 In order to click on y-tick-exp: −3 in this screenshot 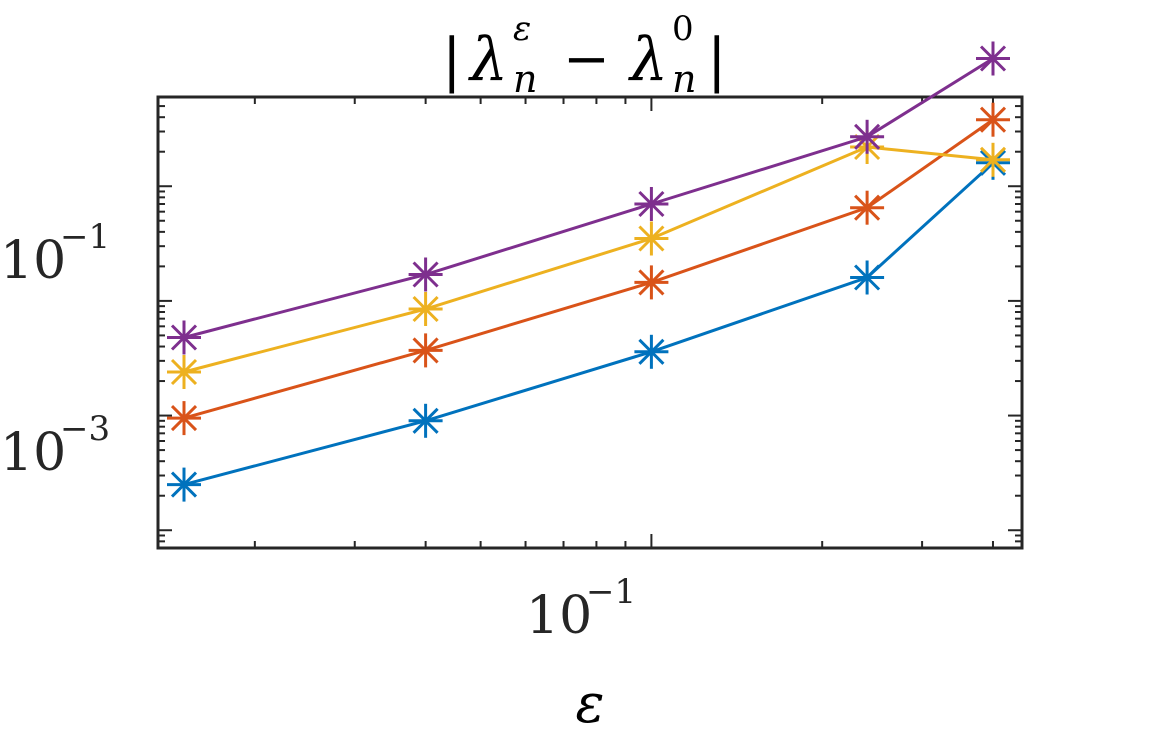, I will do `click(85, 429)`.